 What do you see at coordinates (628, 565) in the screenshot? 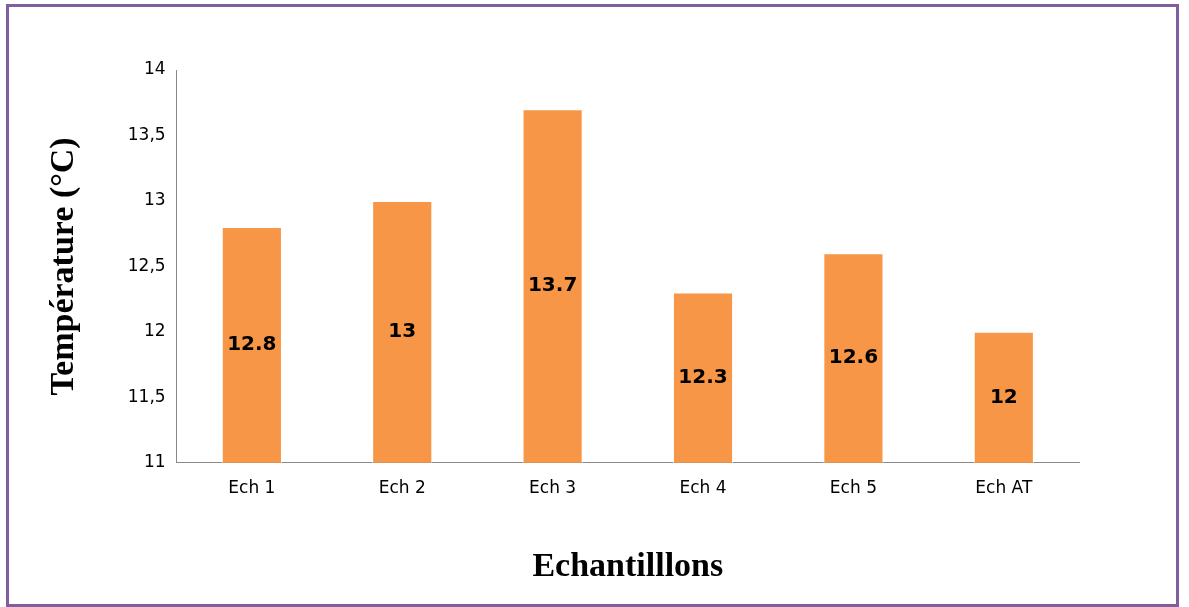
I see `x-axis-title: Echantilllons` at bounding box center [628, 565].